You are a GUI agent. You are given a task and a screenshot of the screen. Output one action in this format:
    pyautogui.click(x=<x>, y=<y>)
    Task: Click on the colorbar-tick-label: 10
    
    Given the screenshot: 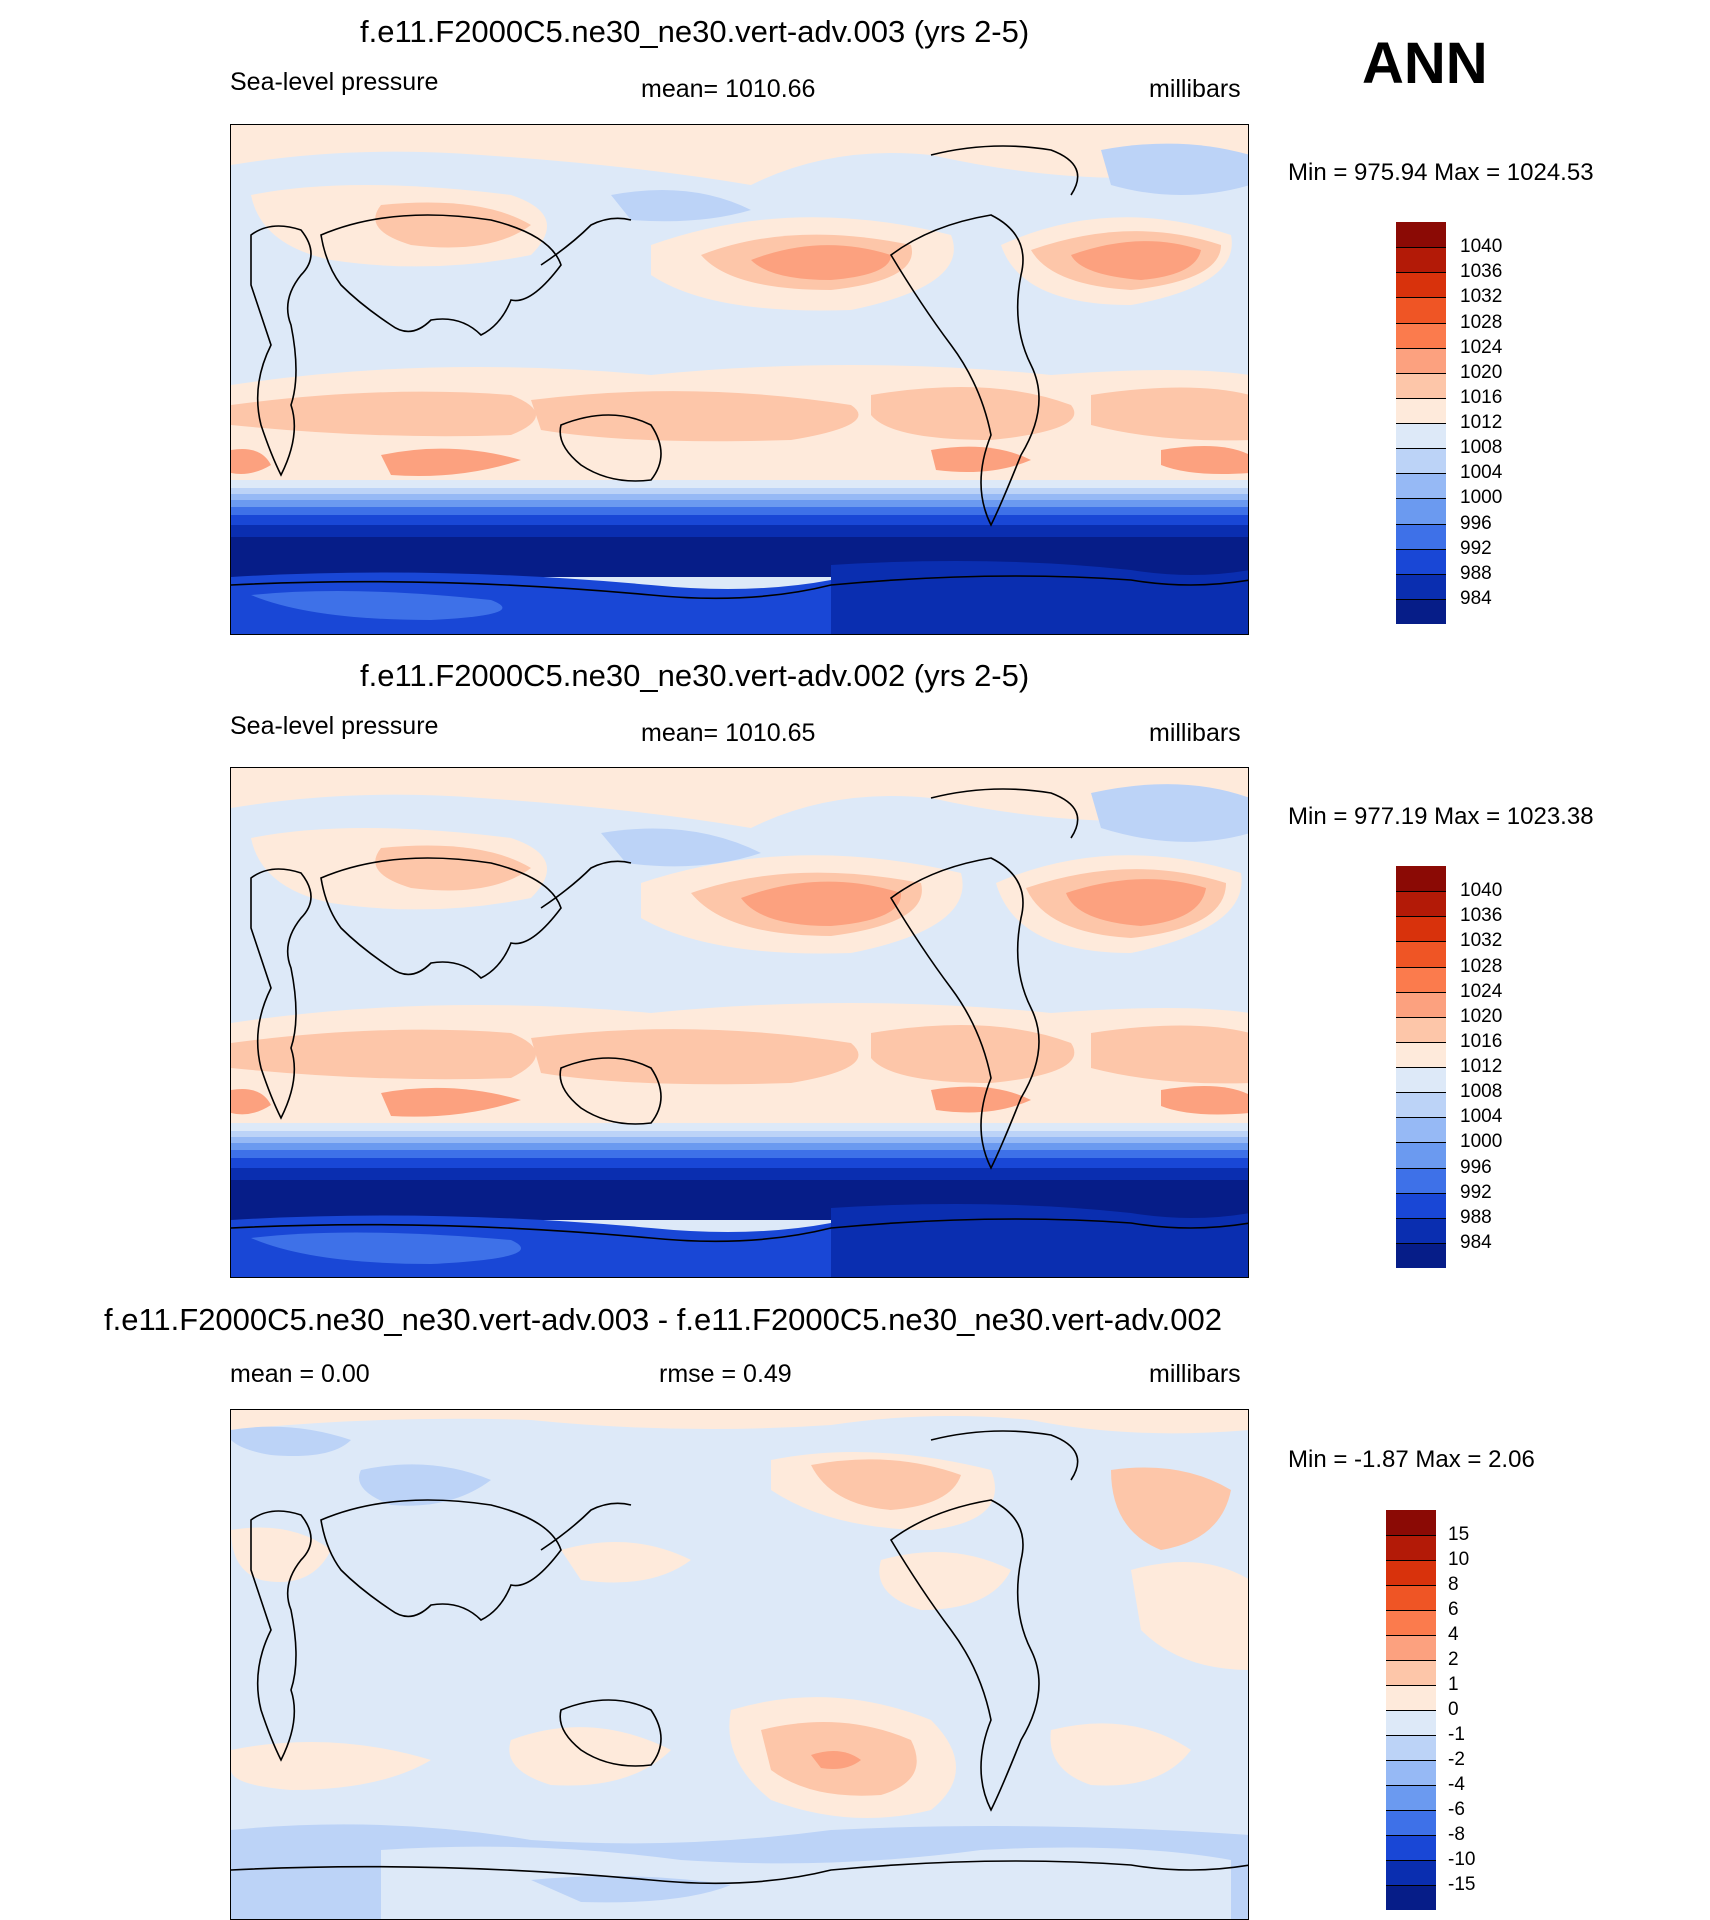 What is the action you would take?
    pyautogui.click(x=1459, y=1559)
    